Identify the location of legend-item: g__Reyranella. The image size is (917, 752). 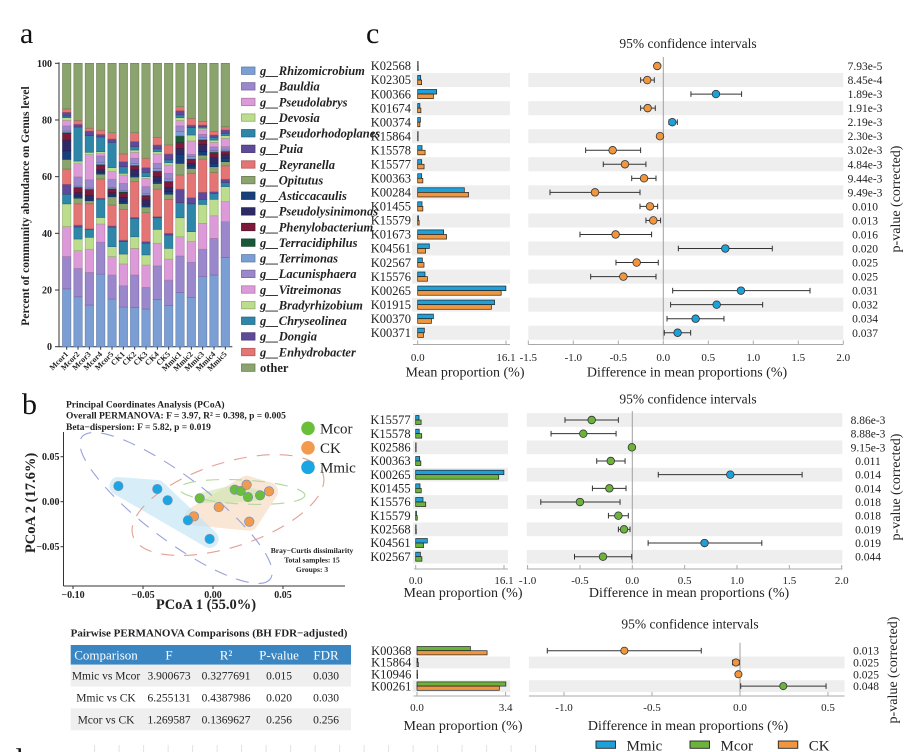
(288, 165).